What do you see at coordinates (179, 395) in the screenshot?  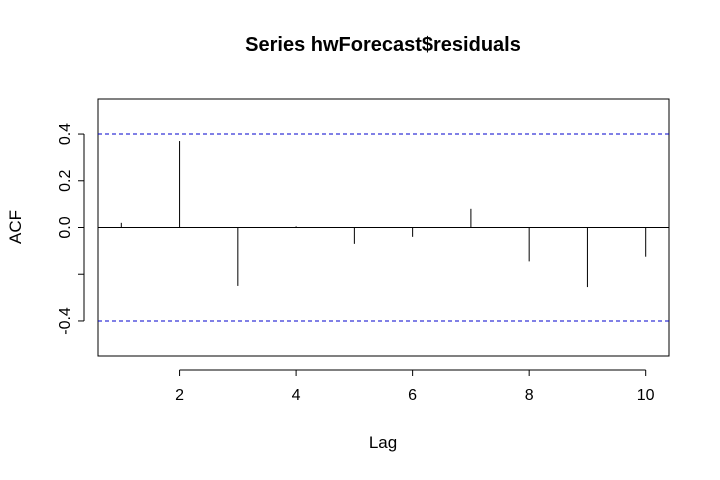 I see `x-tick-label: 2` at bounding box center [179, 395].